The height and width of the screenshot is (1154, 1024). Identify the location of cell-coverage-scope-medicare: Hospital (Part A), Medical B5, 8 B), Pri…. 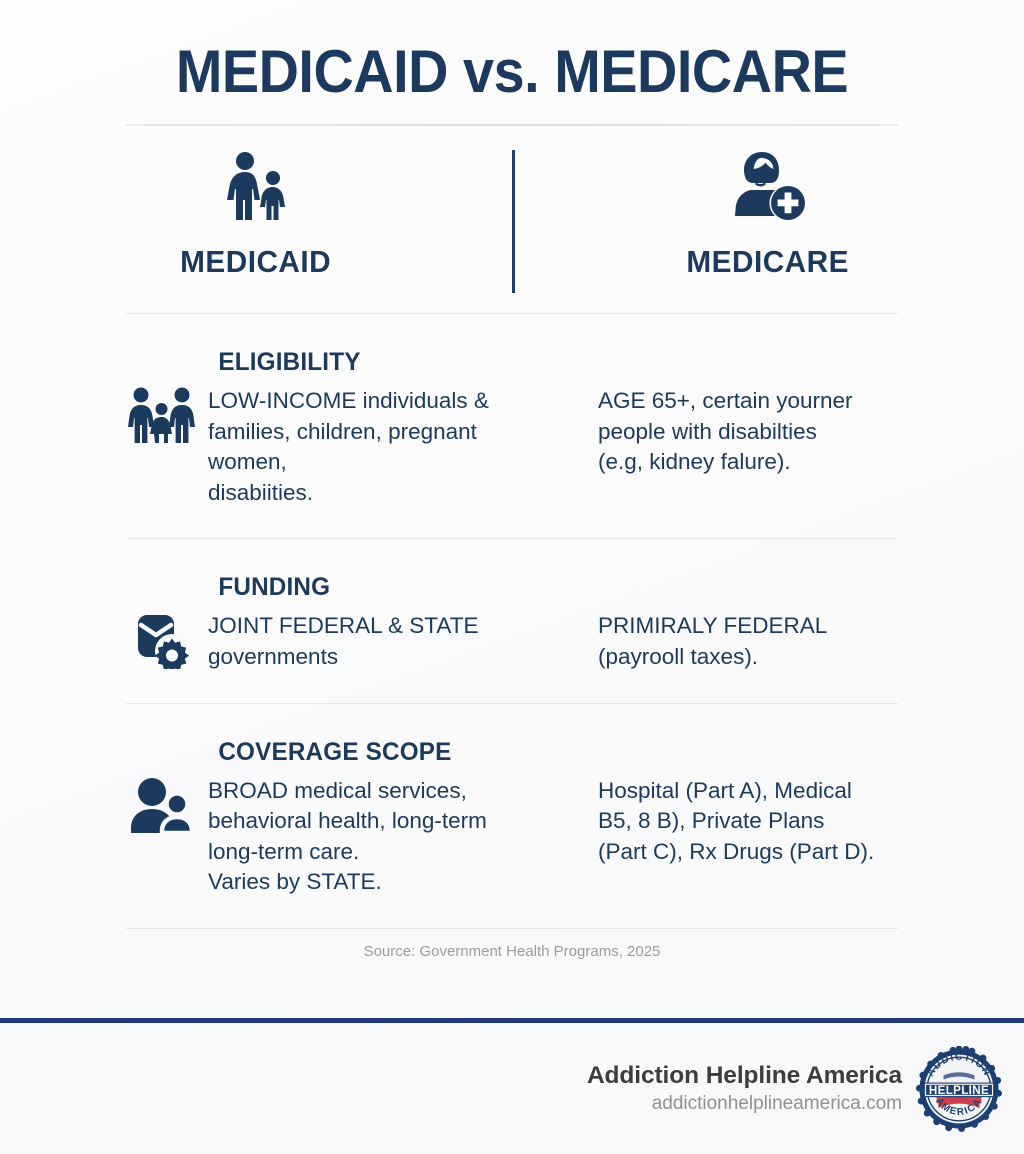
(736, 820).